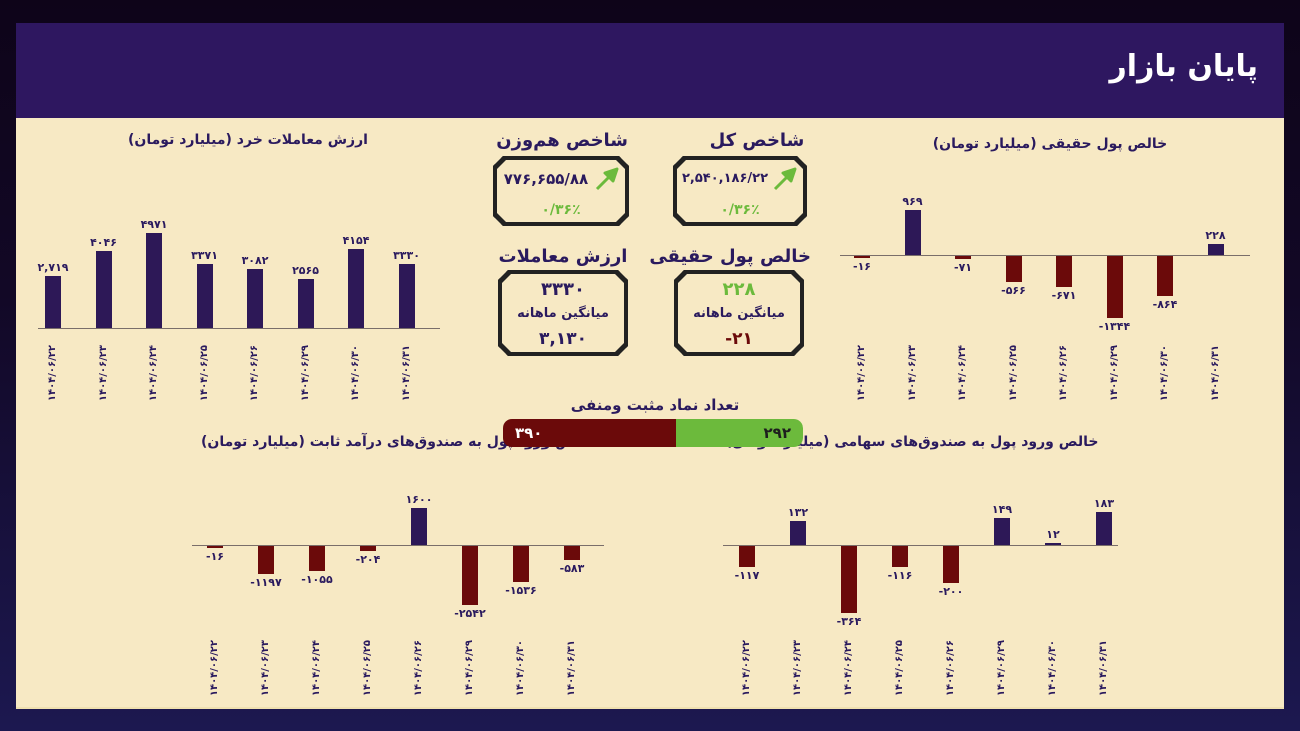 This screenshot has height=731, width=1300. What do you see at coordinates (963, 268) in the screenshot?
I see `bar-value-label: -۷۱` at bounding box center [963, 268].